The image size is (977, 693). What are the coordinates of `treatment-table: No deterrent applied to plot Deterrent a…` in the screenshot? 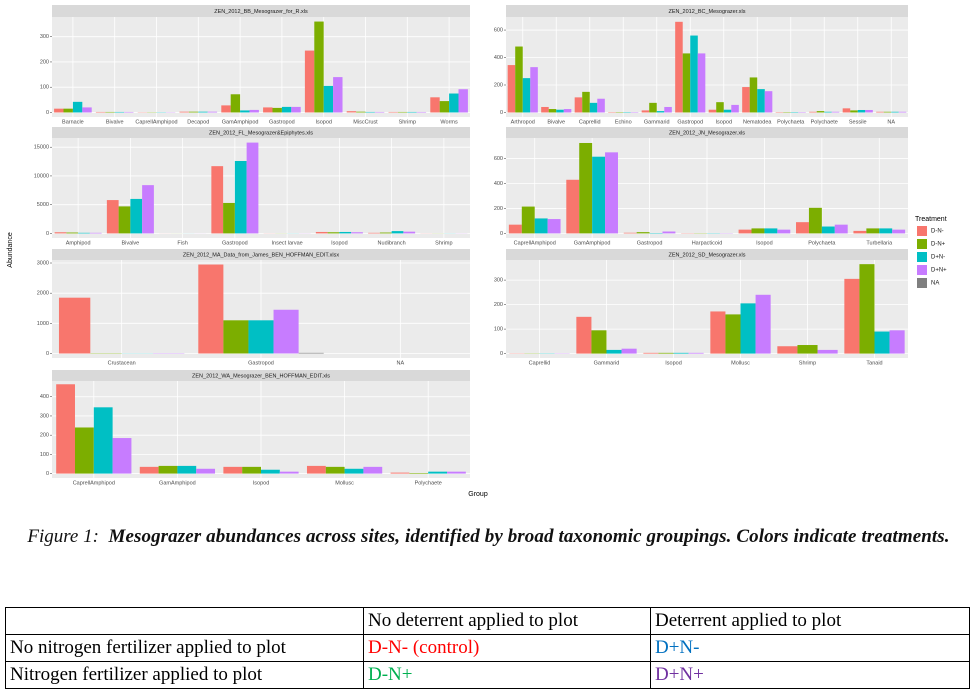 It's located at (487, 648).